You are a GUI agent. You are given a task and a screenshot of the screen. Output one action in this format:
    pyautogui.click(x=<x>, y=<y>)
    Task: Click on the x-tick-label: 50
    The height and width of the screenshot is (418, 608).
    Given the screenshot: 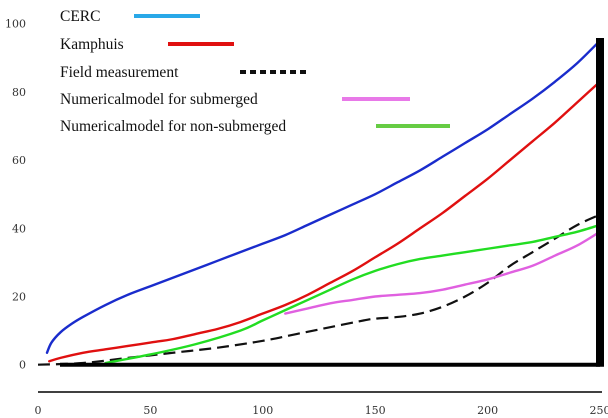 What is the action you would take?
    pyautogui.click(x=150, y=410)
    